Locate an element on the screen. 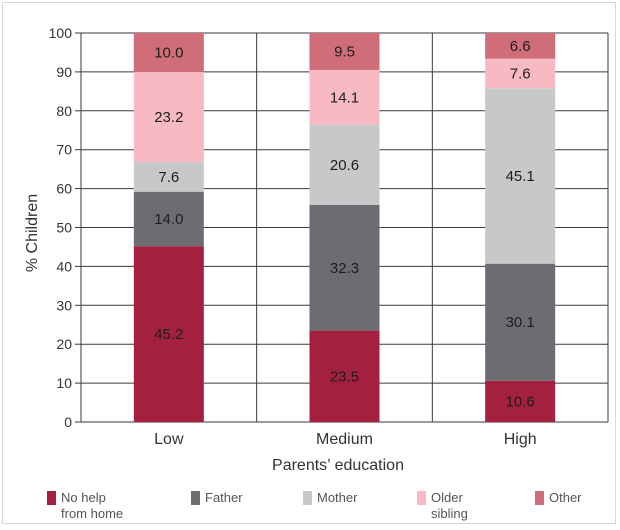  data-label: 32.3 is located at coordinates (344, 268).